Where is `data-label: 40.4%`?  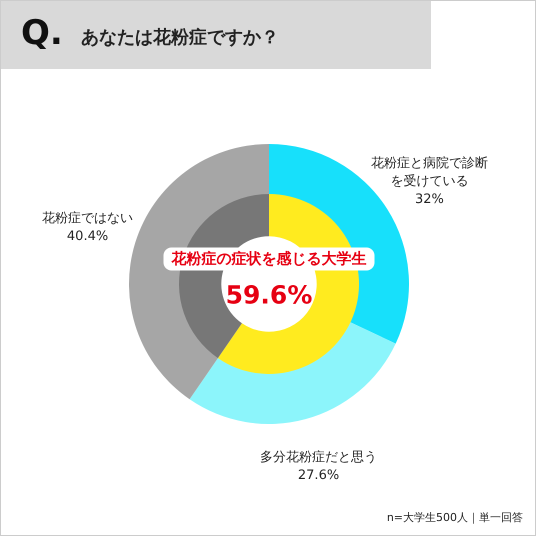 data-label: 40.4% is located at coordinates (88, 237).